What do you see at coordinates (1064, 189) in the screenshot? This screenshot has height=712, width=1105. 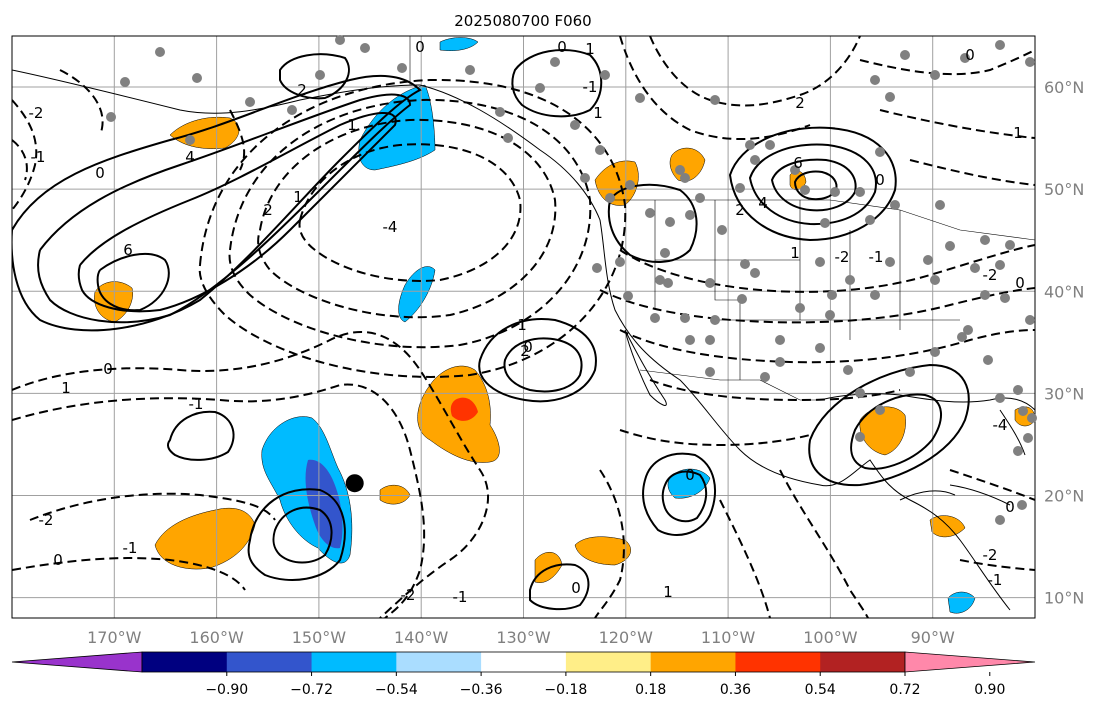 I see `latitude-tick-label: 50°N` at bounding box center [1064, 189].